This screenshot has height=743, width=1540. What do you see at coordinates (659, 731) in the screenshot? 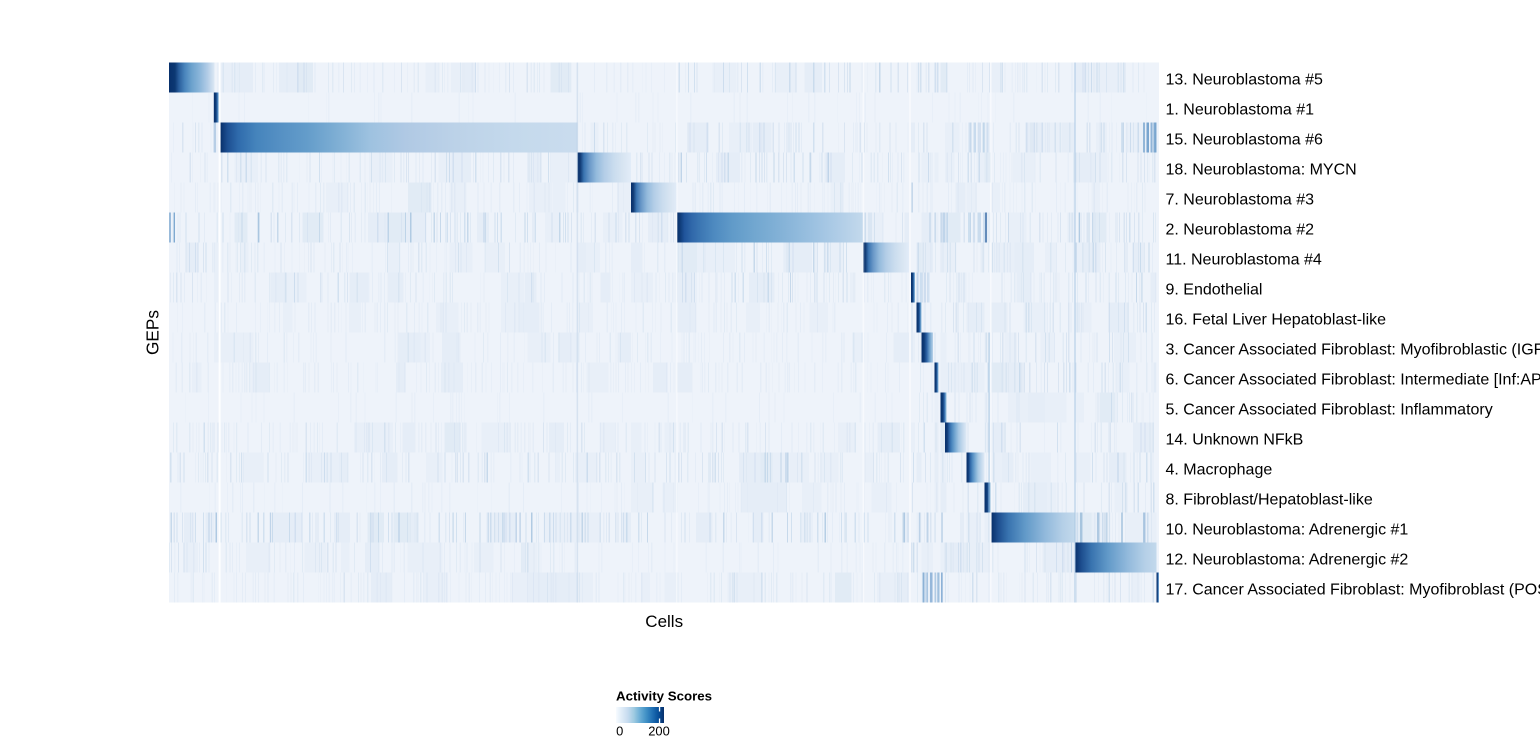
I see `svg-text: 200` at bounding box center [659, 731].